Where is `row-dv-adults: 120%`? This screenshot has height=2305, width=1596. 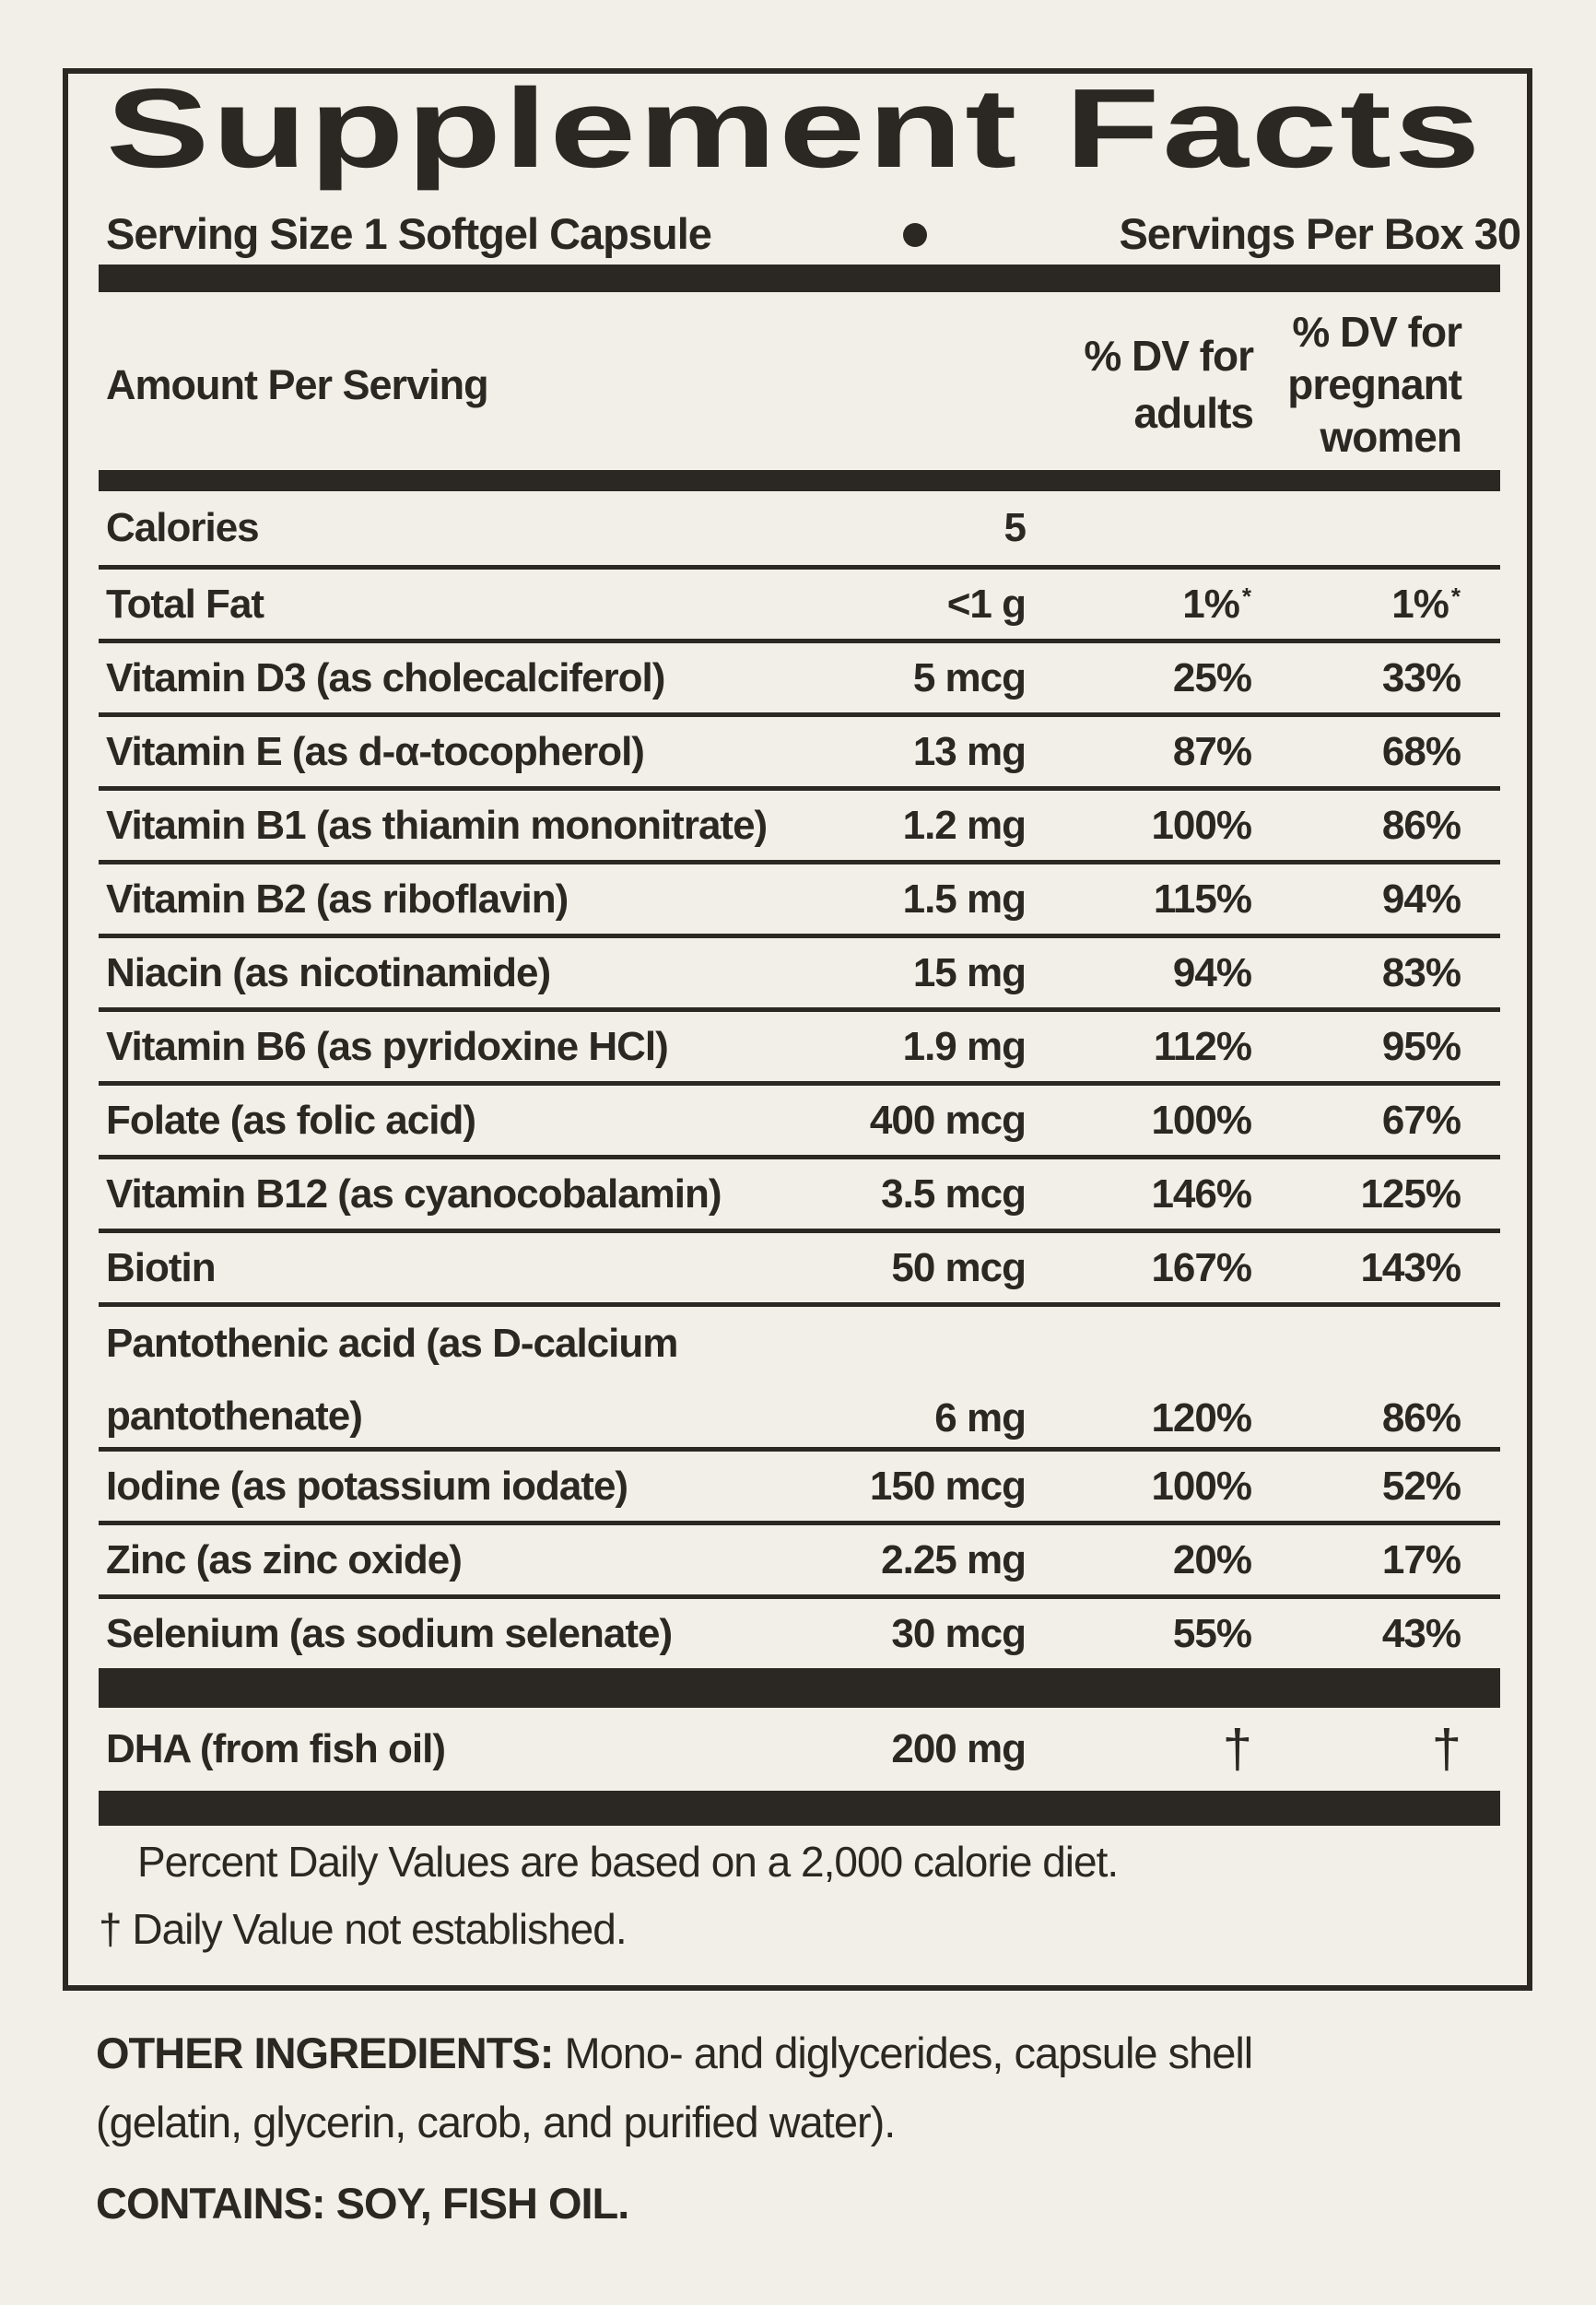 row-dv-adults: 120% is located at coordinates (1201, 1418).